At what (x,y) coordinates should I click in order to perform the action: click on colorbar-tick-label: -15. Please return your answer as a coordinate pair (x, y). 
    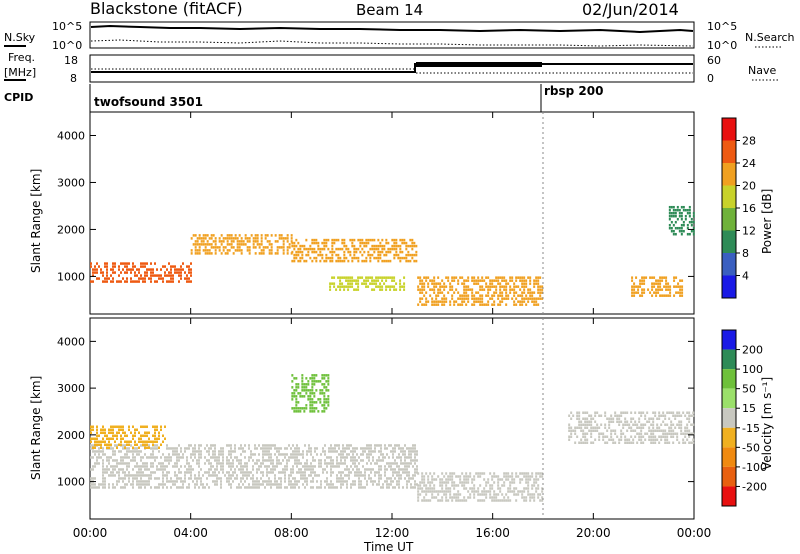
    Looking at the image, I should click on (751, 428).